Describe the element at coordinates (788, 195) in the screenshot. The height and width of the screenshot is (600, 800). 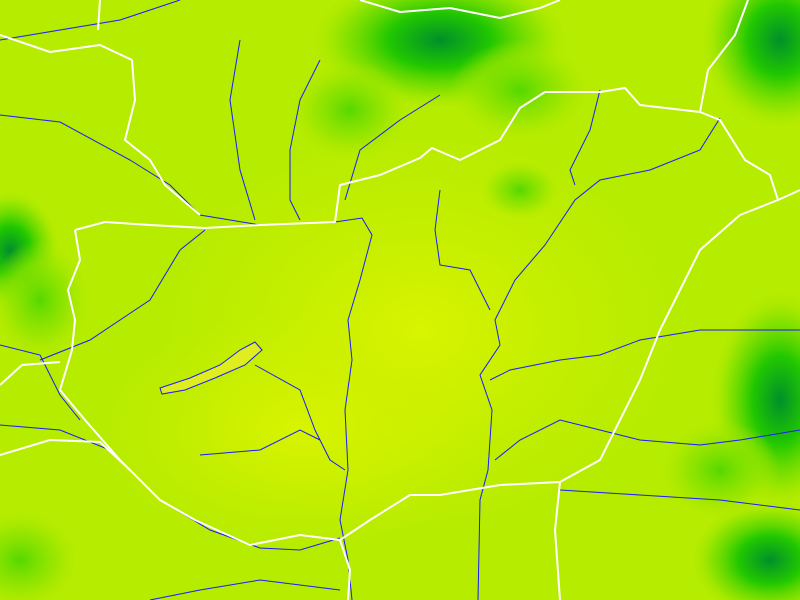
I see `border-ukraine-romania` at that location.